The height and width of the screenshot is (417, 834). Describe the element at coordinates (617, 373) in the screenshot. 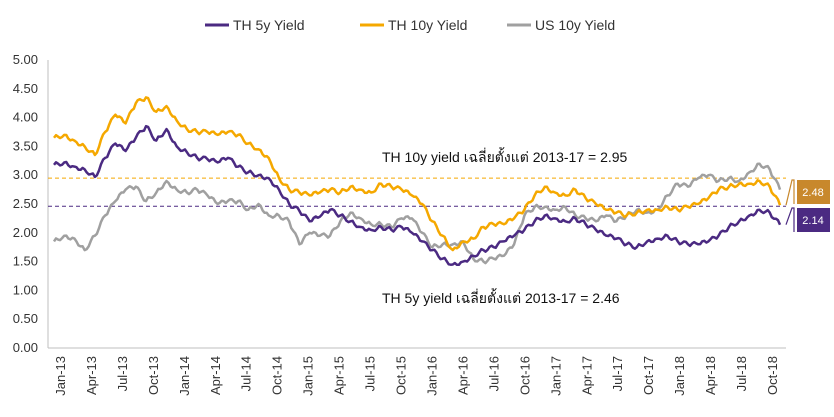

I see `x-tick-label: Jul-17` at that location.